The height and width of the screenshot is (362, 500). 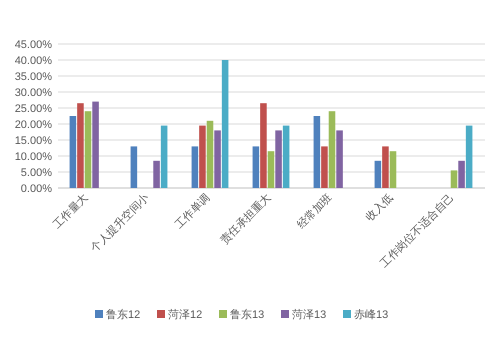 I want to click on y-tick-label: 10.00%, so click(x=33, y=157).